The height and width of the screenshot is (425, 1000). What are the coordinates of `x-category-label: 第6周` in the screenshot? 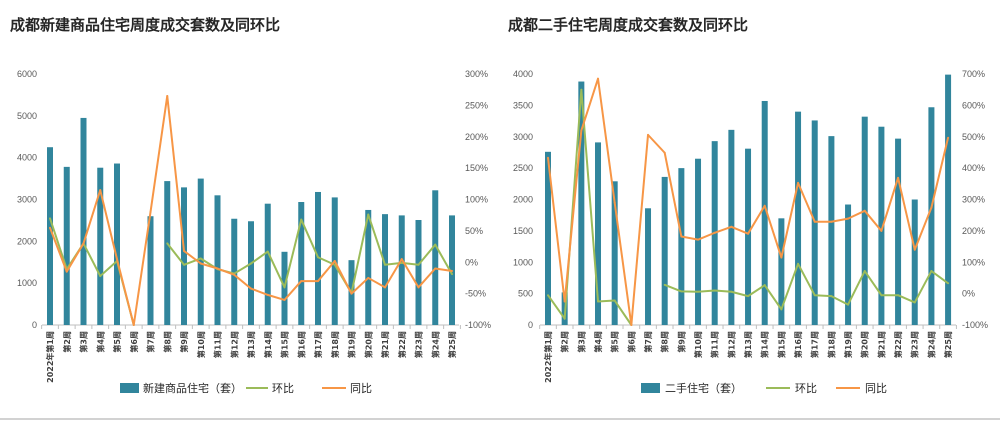 It's located at (631, 342).